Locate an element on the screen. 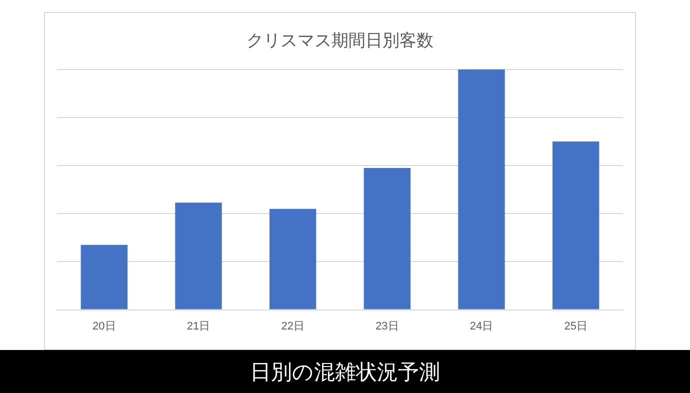 The height and width of the screenshot is (393, 690). x-tick-label: 25日 is located at coordinates (576, 326).